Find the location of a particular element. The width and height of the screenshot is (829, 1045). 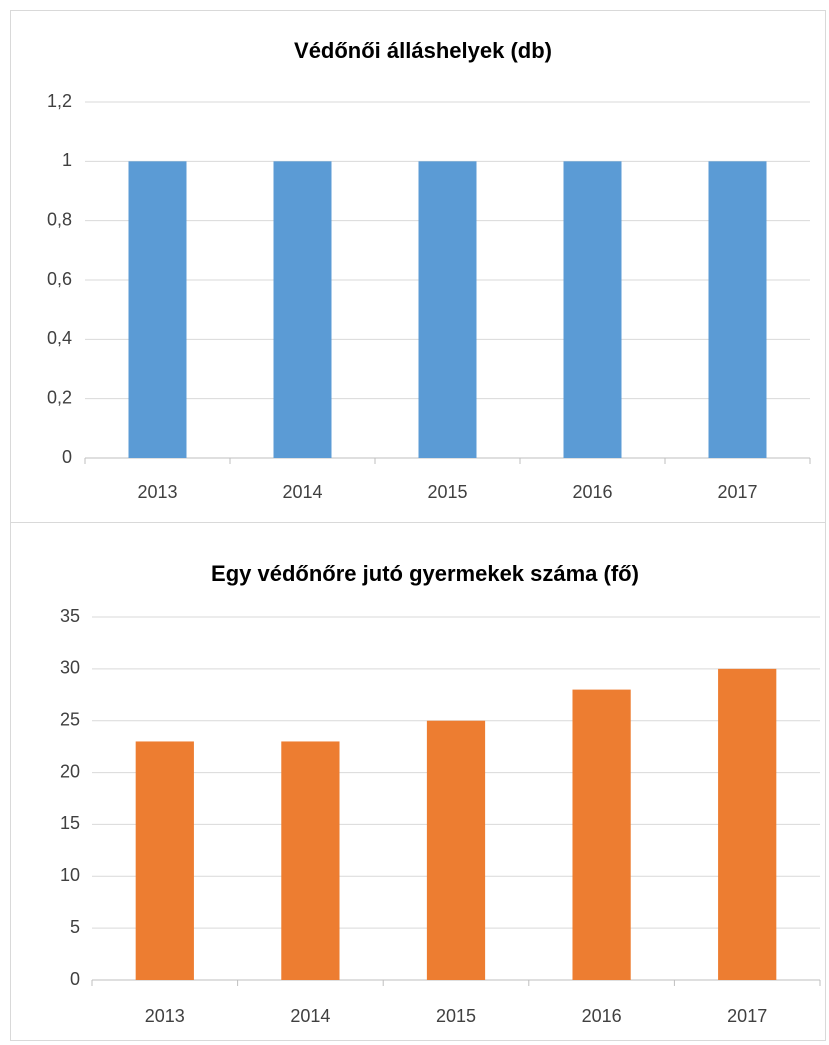

y-tick-label: 1,2 is located at coordinates (59, 101).